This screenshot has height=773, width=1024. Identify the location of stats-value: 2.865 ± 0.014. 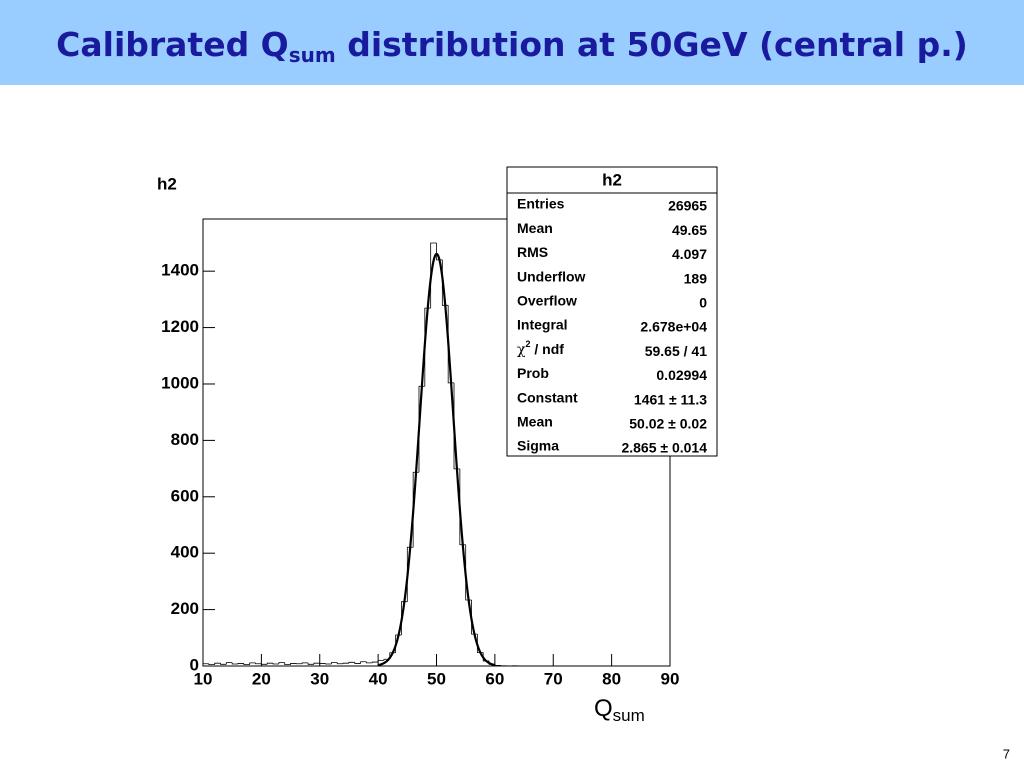
(664, 448).